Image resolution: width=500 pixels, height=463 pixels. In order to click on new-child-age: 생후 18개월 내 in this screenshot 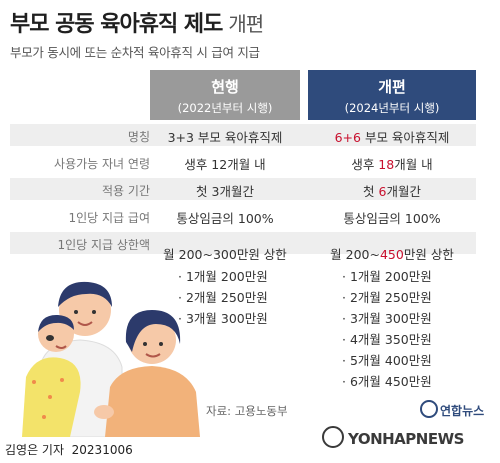, I will do `click(392, 164)`.